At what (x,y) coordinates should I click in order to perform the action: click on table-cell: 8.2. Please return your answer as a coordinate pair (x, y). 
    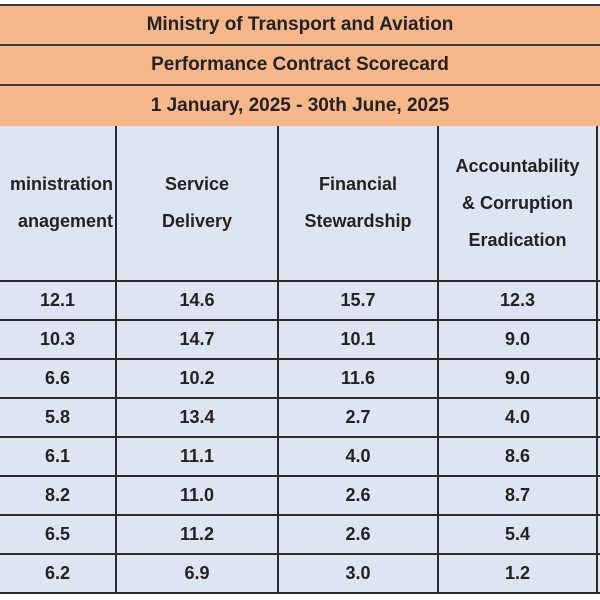
    Looking at the image, I should click on (58, 495).